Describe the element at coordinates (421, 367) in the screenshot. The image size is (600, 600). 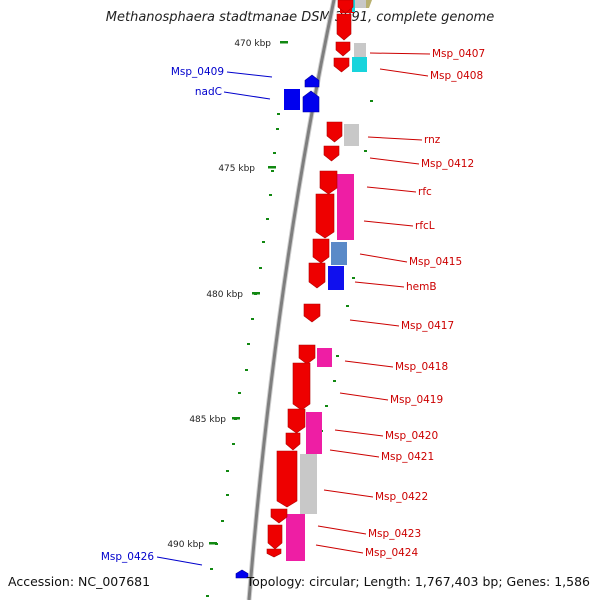
I see `gene-label: Msp_0418` at that location.